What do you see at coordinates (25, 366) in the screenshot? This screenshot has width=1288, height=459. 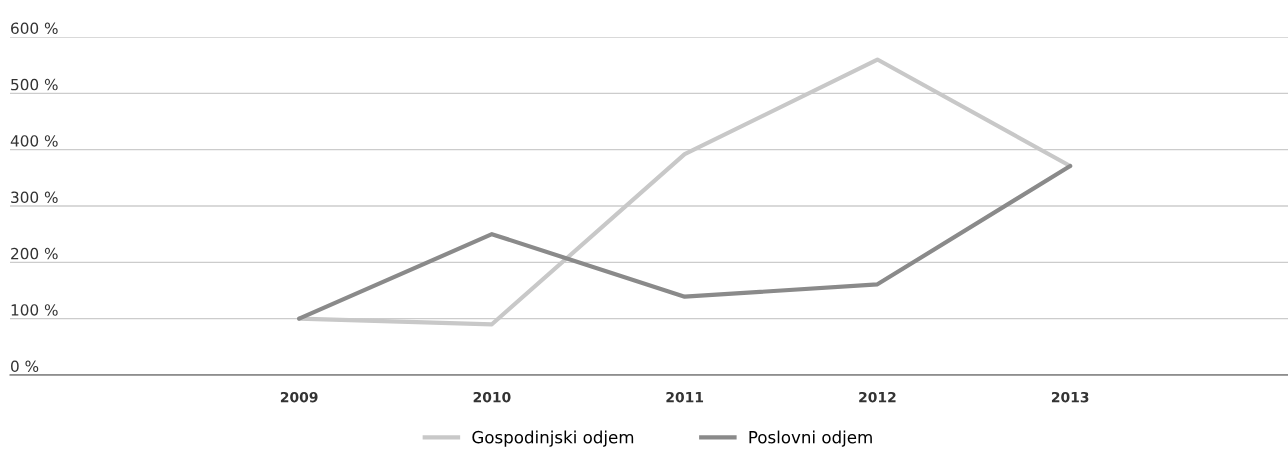 I see `y-tick-label: 0 %` at bounding box center [25, 366].